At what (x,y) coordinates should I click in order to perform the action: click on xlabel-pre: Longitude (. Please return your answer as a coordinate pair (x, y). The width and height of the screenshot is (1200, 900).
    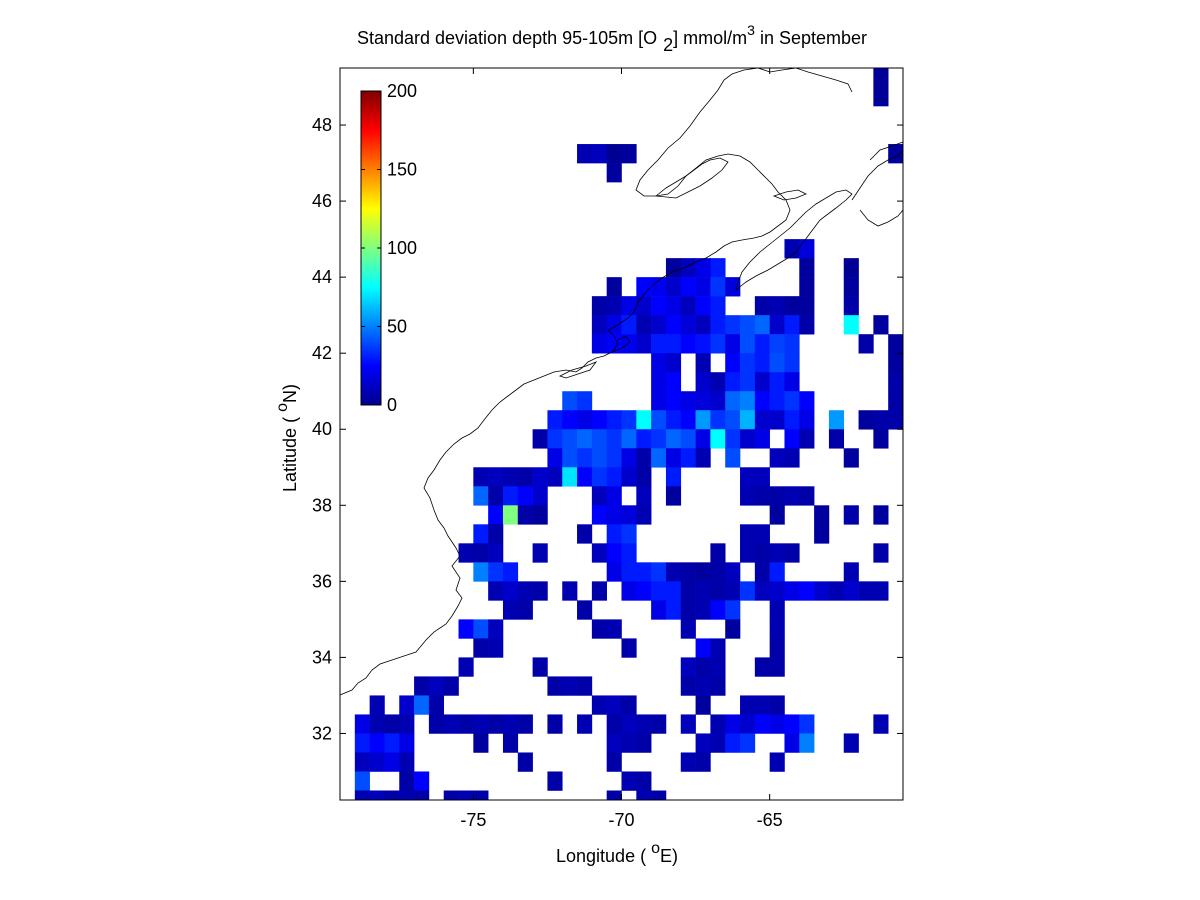
    Looking at the image, I should click on (603, 856).